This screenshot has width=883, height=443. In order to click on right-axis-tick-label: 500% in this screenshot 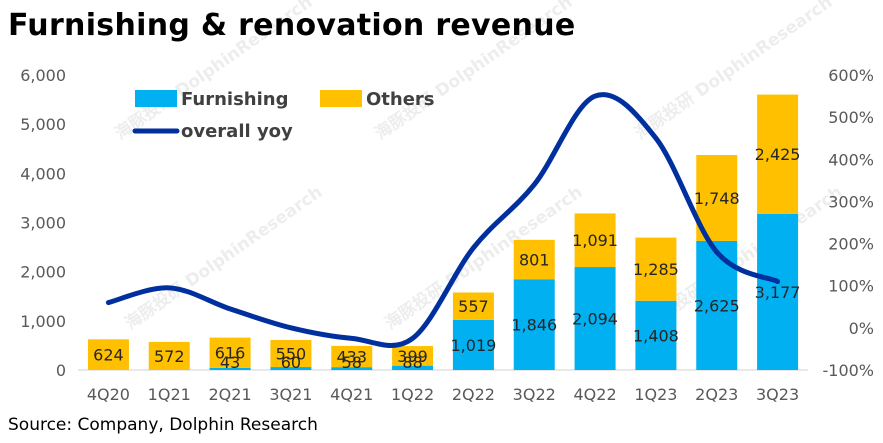, I will do `click(851, 117)`.